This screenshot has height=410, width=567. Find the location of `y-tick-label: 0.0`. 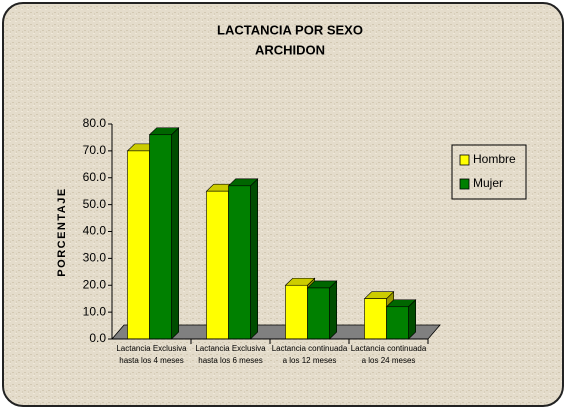

y-tick-label: 0.0 is located at coordinates (97, 338).